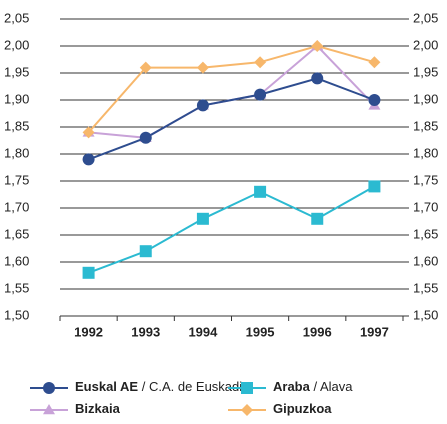 The width and height of the screenshot is (447, 424). I want to click on legend-label-bold: Bizkaia, so click(98, 408).